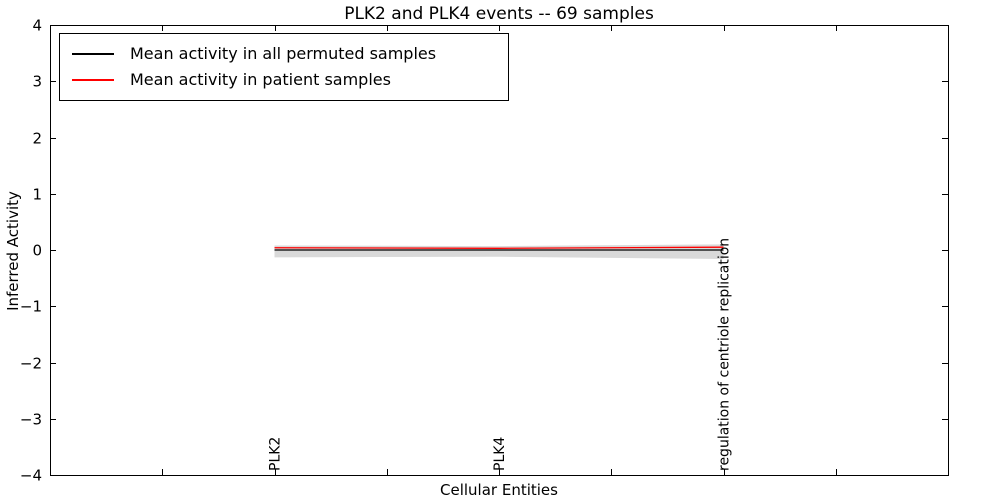 This screenshot has width=1000, height=500. What do you see at coordinates (37, 251) in the screenshot?
I see `y-tick-label: 0` at bounding box center [37, 251].